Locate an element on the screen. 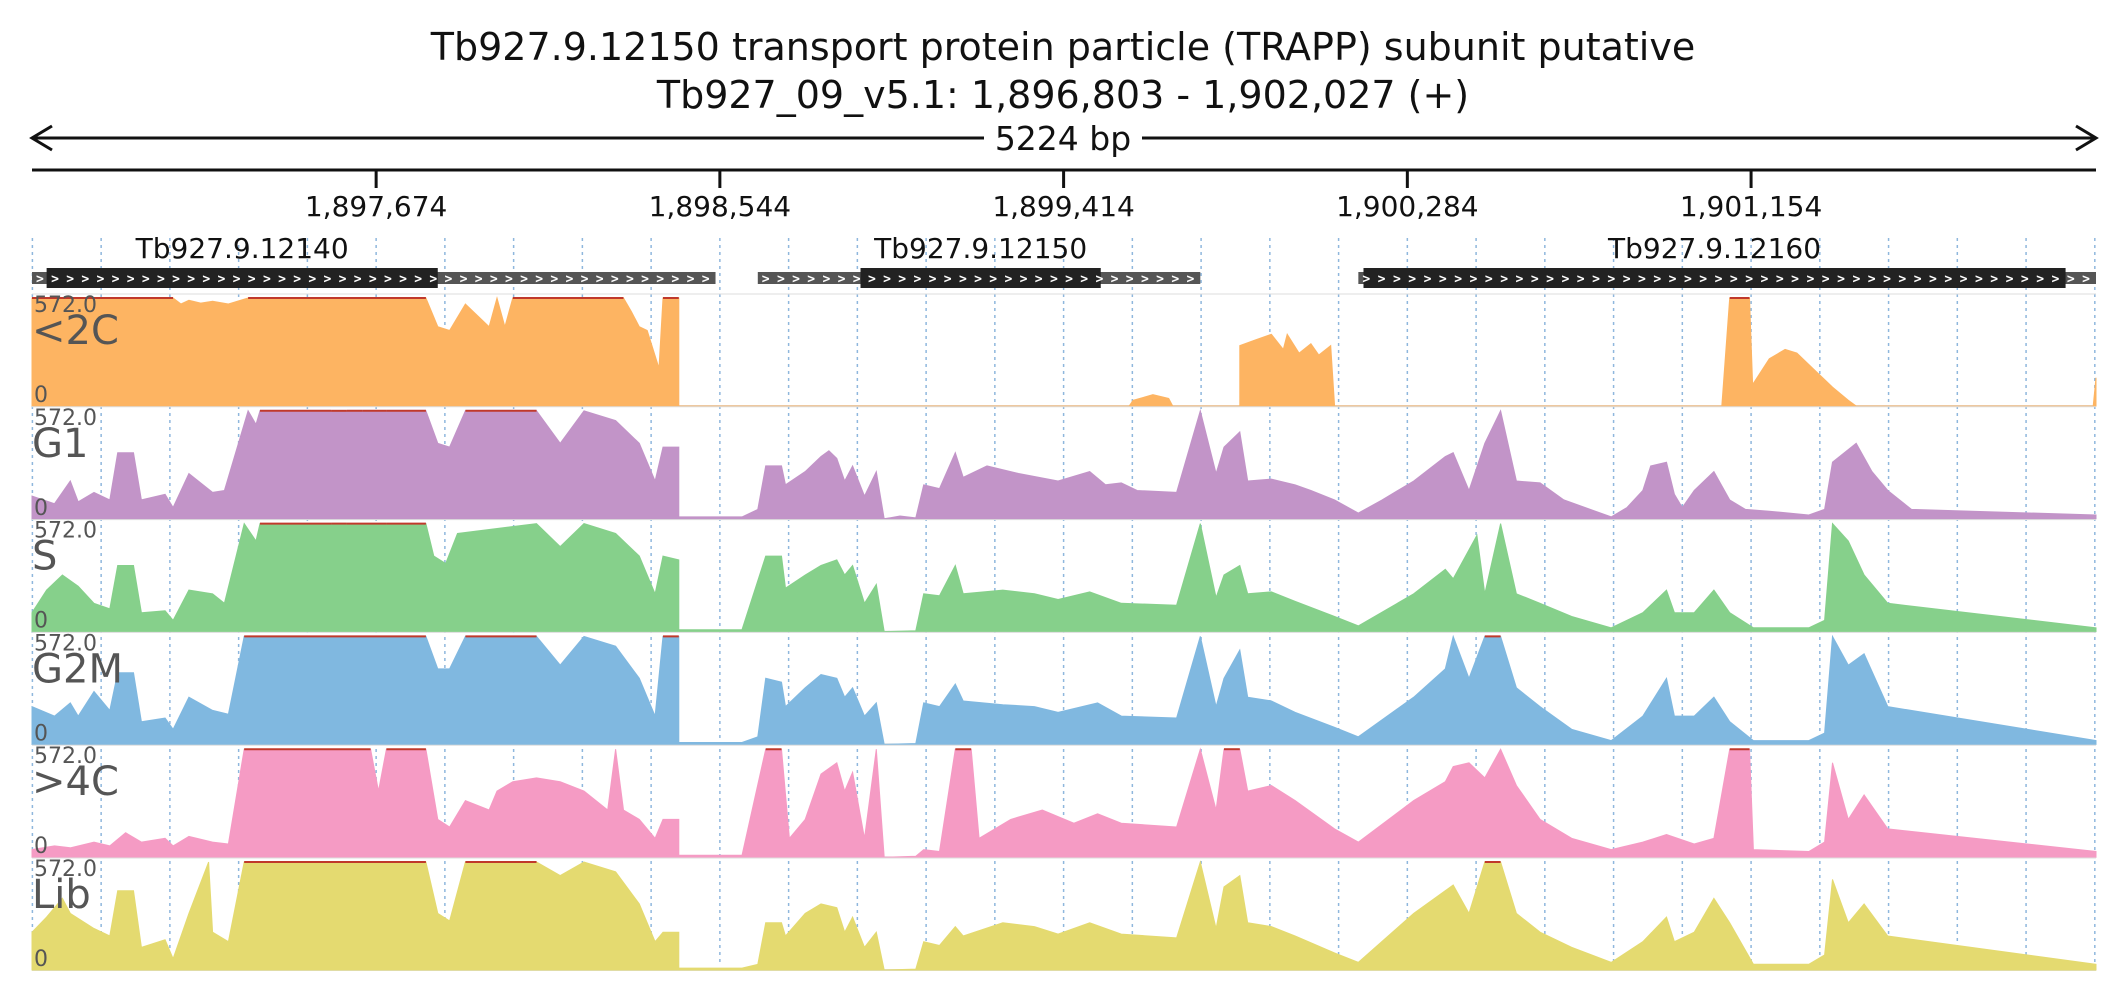 The height and width of the screenshot is (1000, 2126). track-label: Lib is located at coordinates (61, 895).